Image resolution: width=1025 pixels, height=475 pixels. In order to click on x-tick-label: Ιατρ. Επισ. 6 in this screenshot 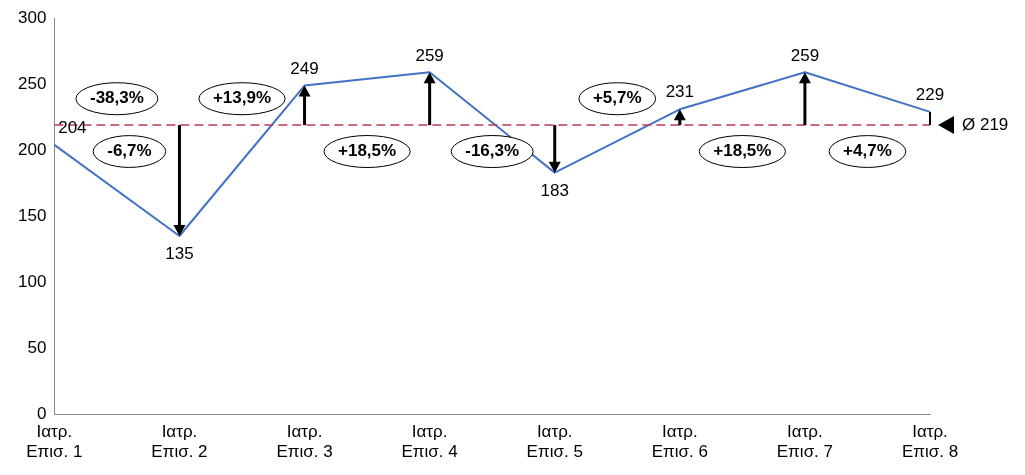, I will do `click(679, 442)`.